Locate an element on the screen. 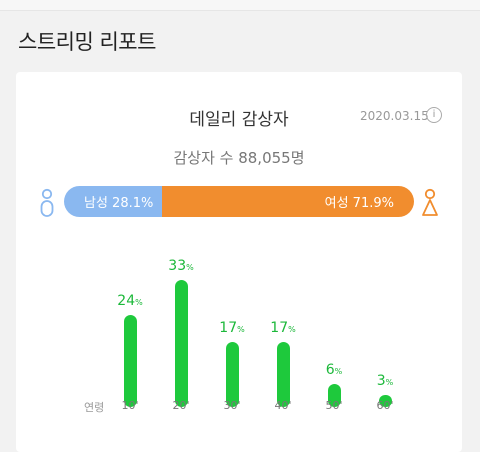 The width and height of the screenshot is (480, 452). info-icon: i is located at coordinates (434, 115).